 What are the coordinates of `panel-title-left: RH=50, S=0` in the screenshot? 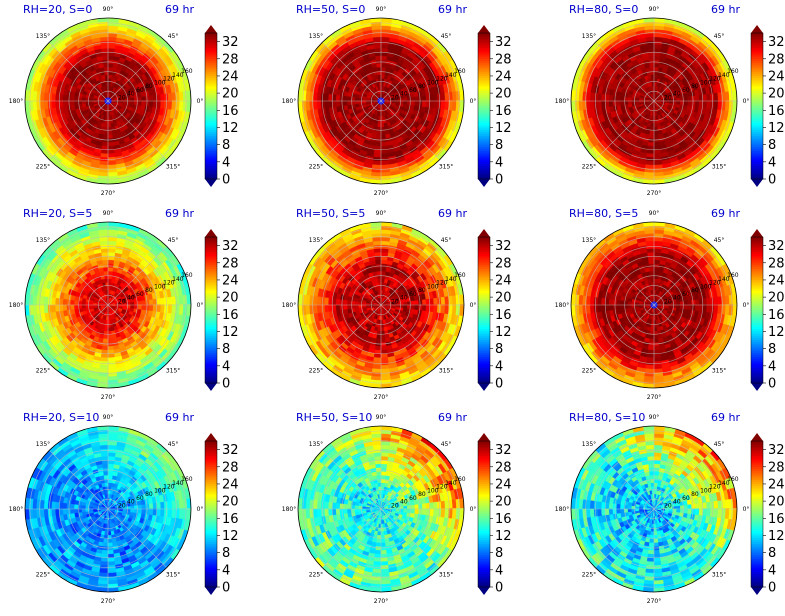 It's located at (330, 9).